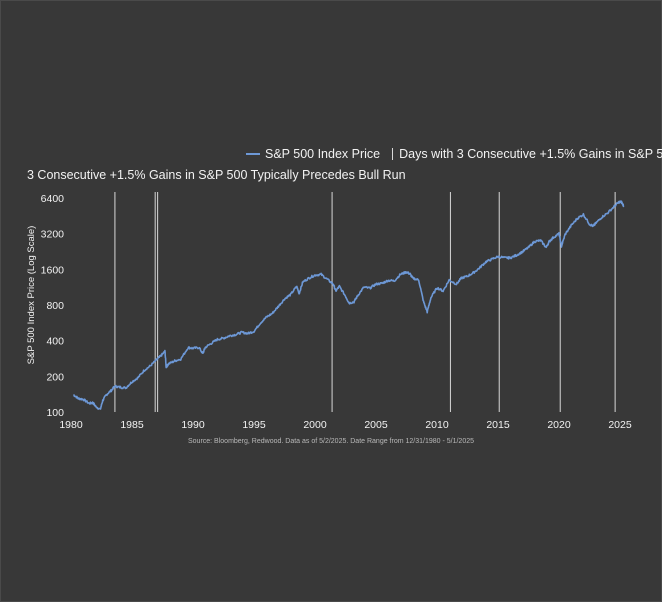 Image resolution: width=662 pixels, height=602 pixels. I want to click on y-tick-label: 6400, so click(53, 199).